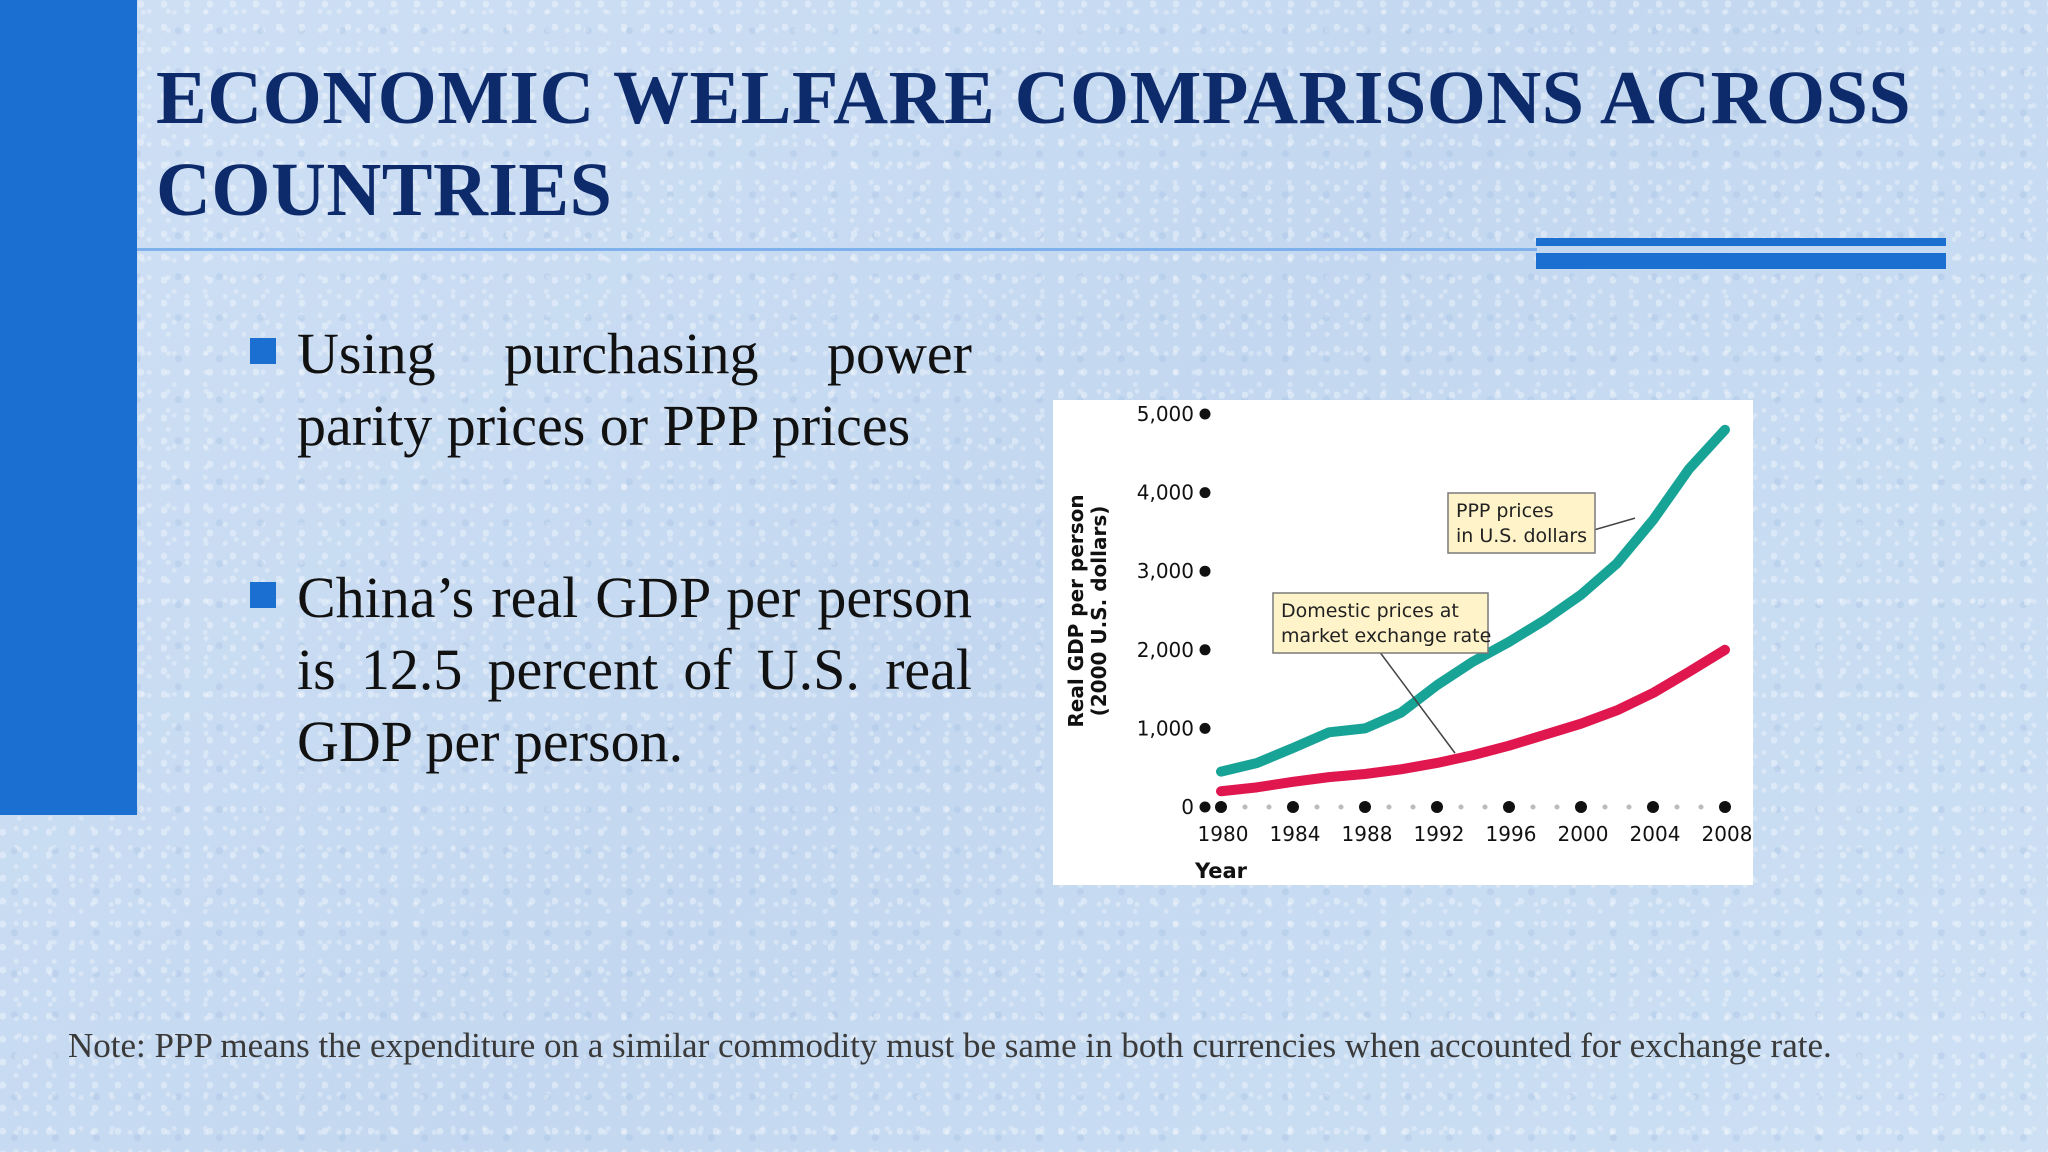 The height and width of the screenshot is (1152, 2048). Describe the element at coordinates (1165, 571) in the screenshot. I see `y-tick-label: 3,000` at that location.